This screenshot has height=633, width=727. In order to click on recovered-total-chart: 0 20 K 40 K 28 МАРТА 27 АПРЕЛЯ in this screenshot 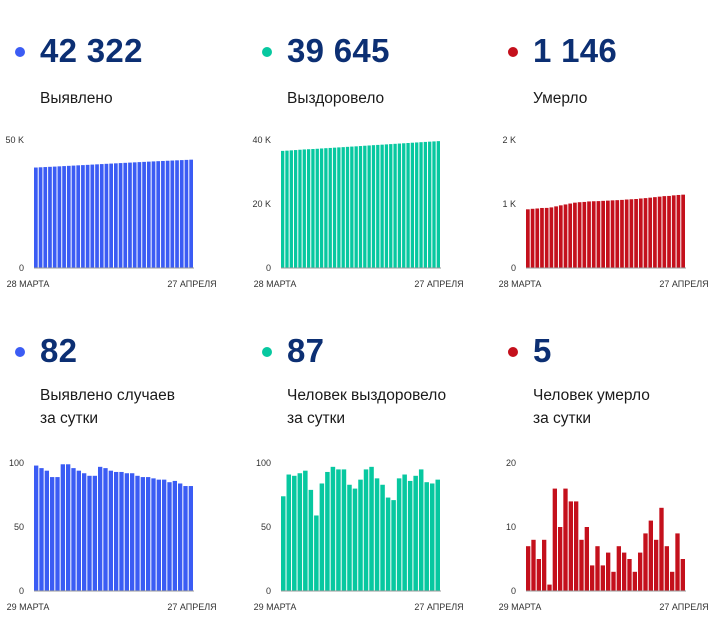, I will do `click(357, 212)`.